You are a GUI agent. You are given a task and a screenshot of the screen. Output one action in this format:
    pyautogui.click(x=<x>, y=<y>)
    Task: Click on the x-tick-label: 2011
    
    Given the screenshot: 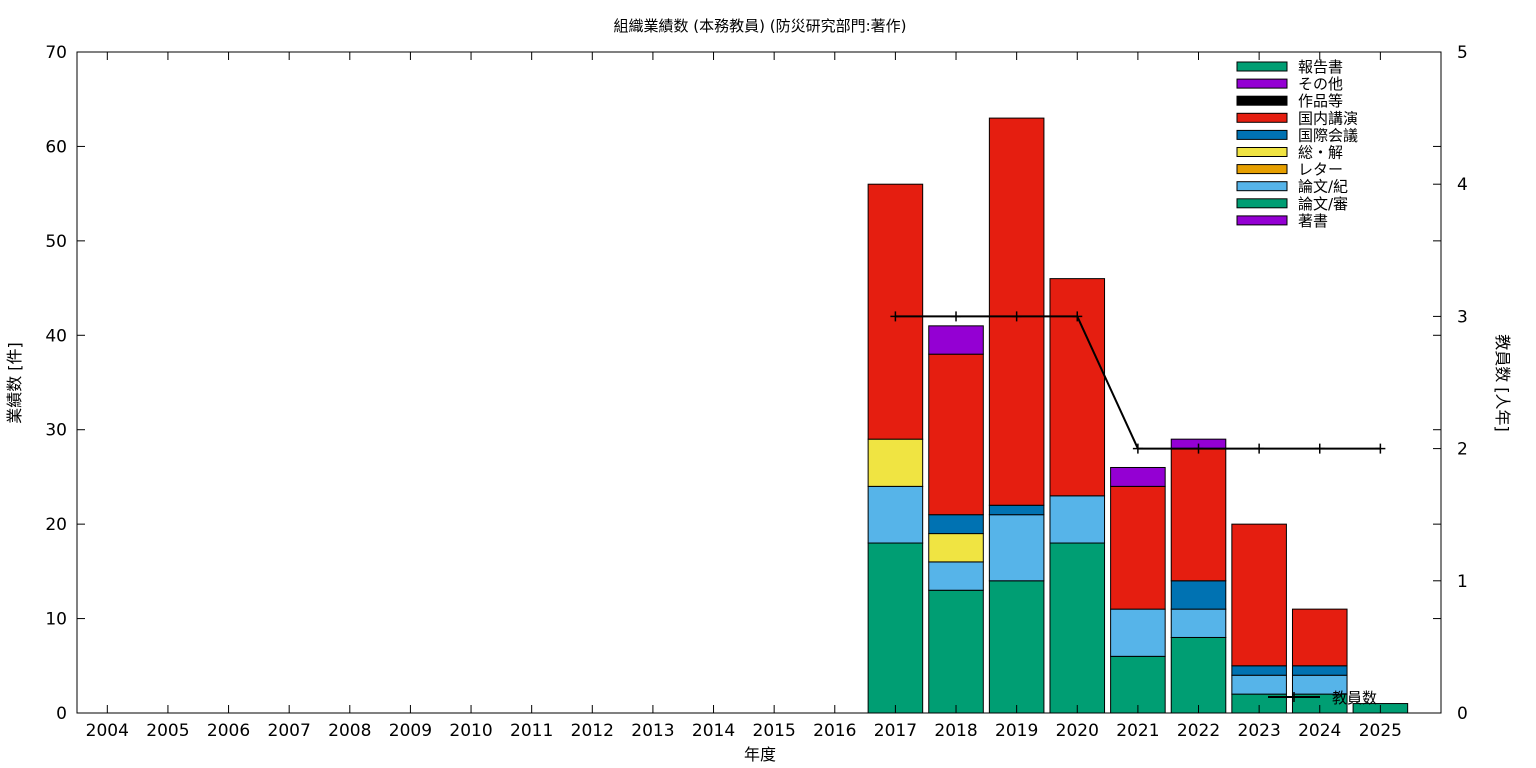 What is the action you would take?
    pyautogui.click(x=531, y=731)
    